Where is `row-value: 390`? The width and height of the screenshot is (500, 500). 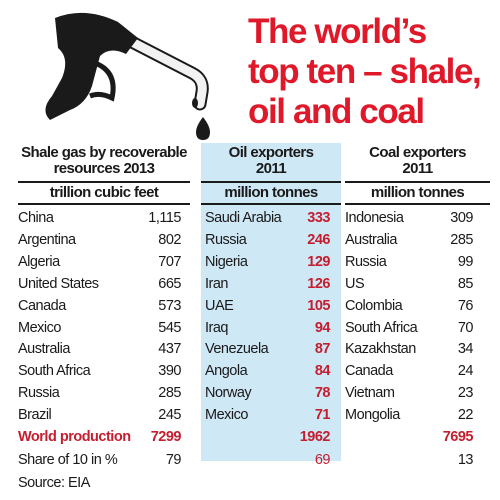
row-value: 390 is located at coordinates (169, 371).